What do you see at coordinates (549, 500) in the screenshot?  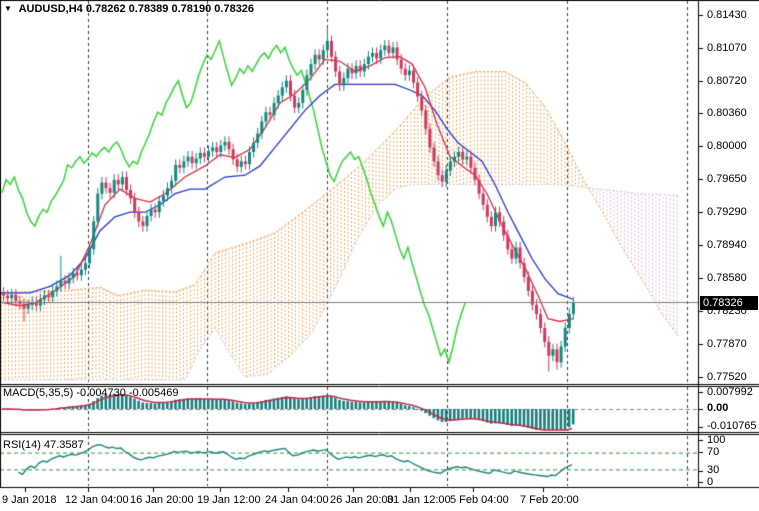 I see `time-tick-label: 7 Feb 20:00` at bounding box center [549, 500].